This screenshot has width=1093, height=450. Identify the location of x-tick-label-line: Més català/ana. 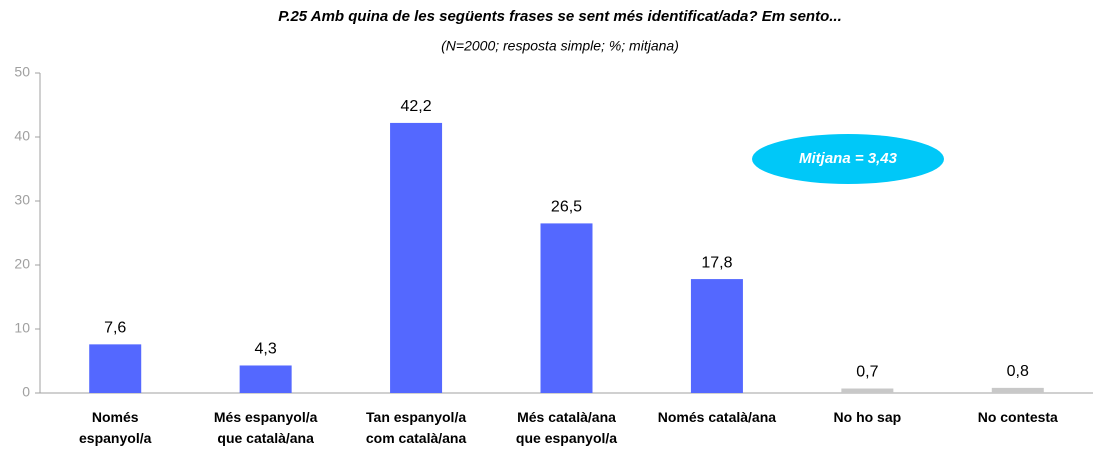
(566, 417).